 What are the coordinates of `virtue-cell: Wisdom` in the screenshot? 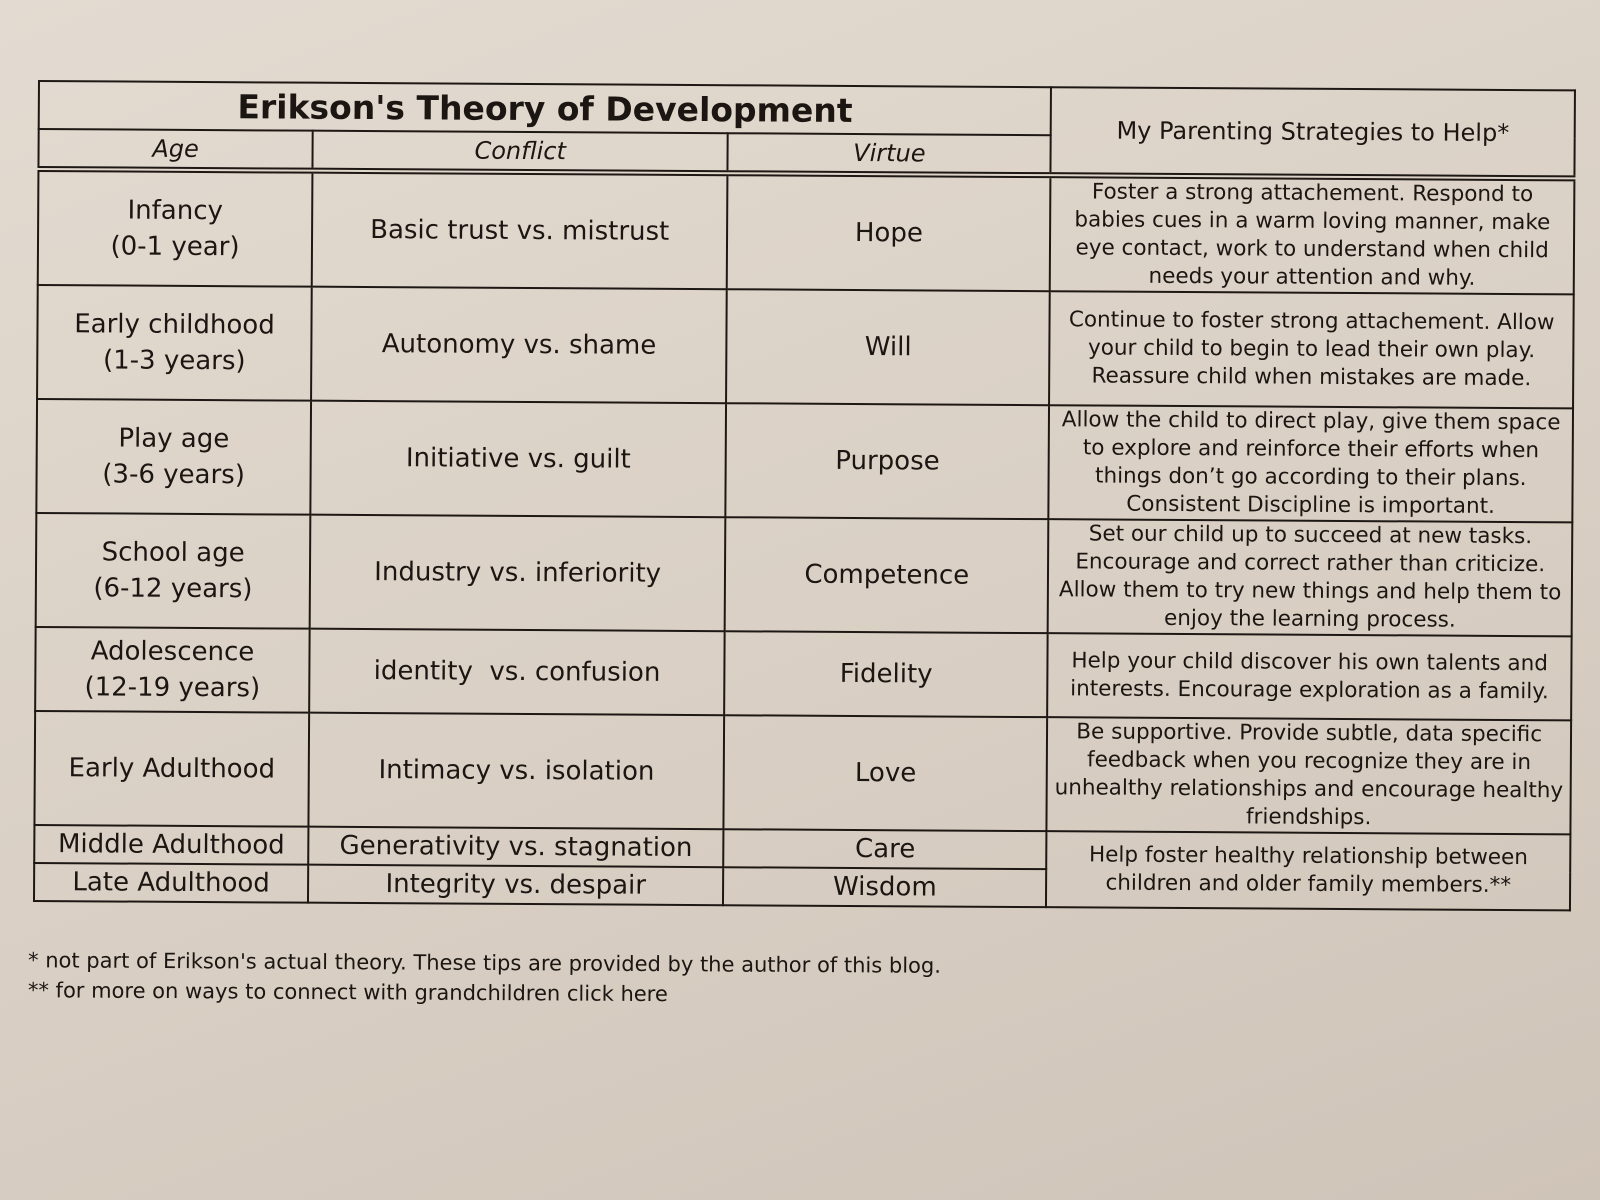 It's located at (885, 887).